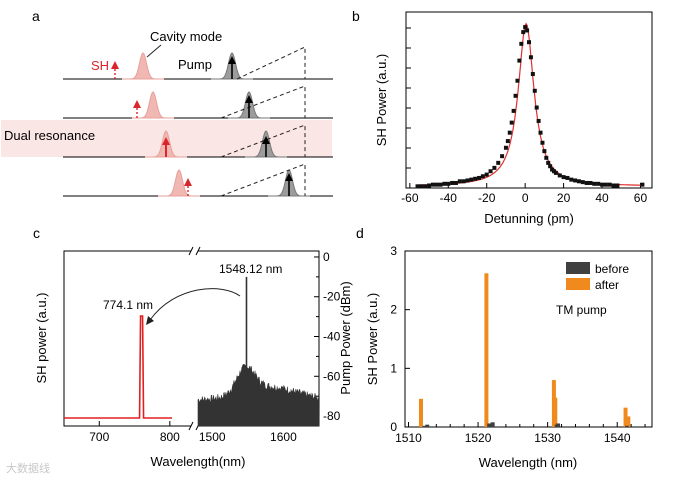 This screenshot has height=484, width=693. Describe the element at coordinates (100, 65) in the screenshot. I see `sh-label: SH` at that location.